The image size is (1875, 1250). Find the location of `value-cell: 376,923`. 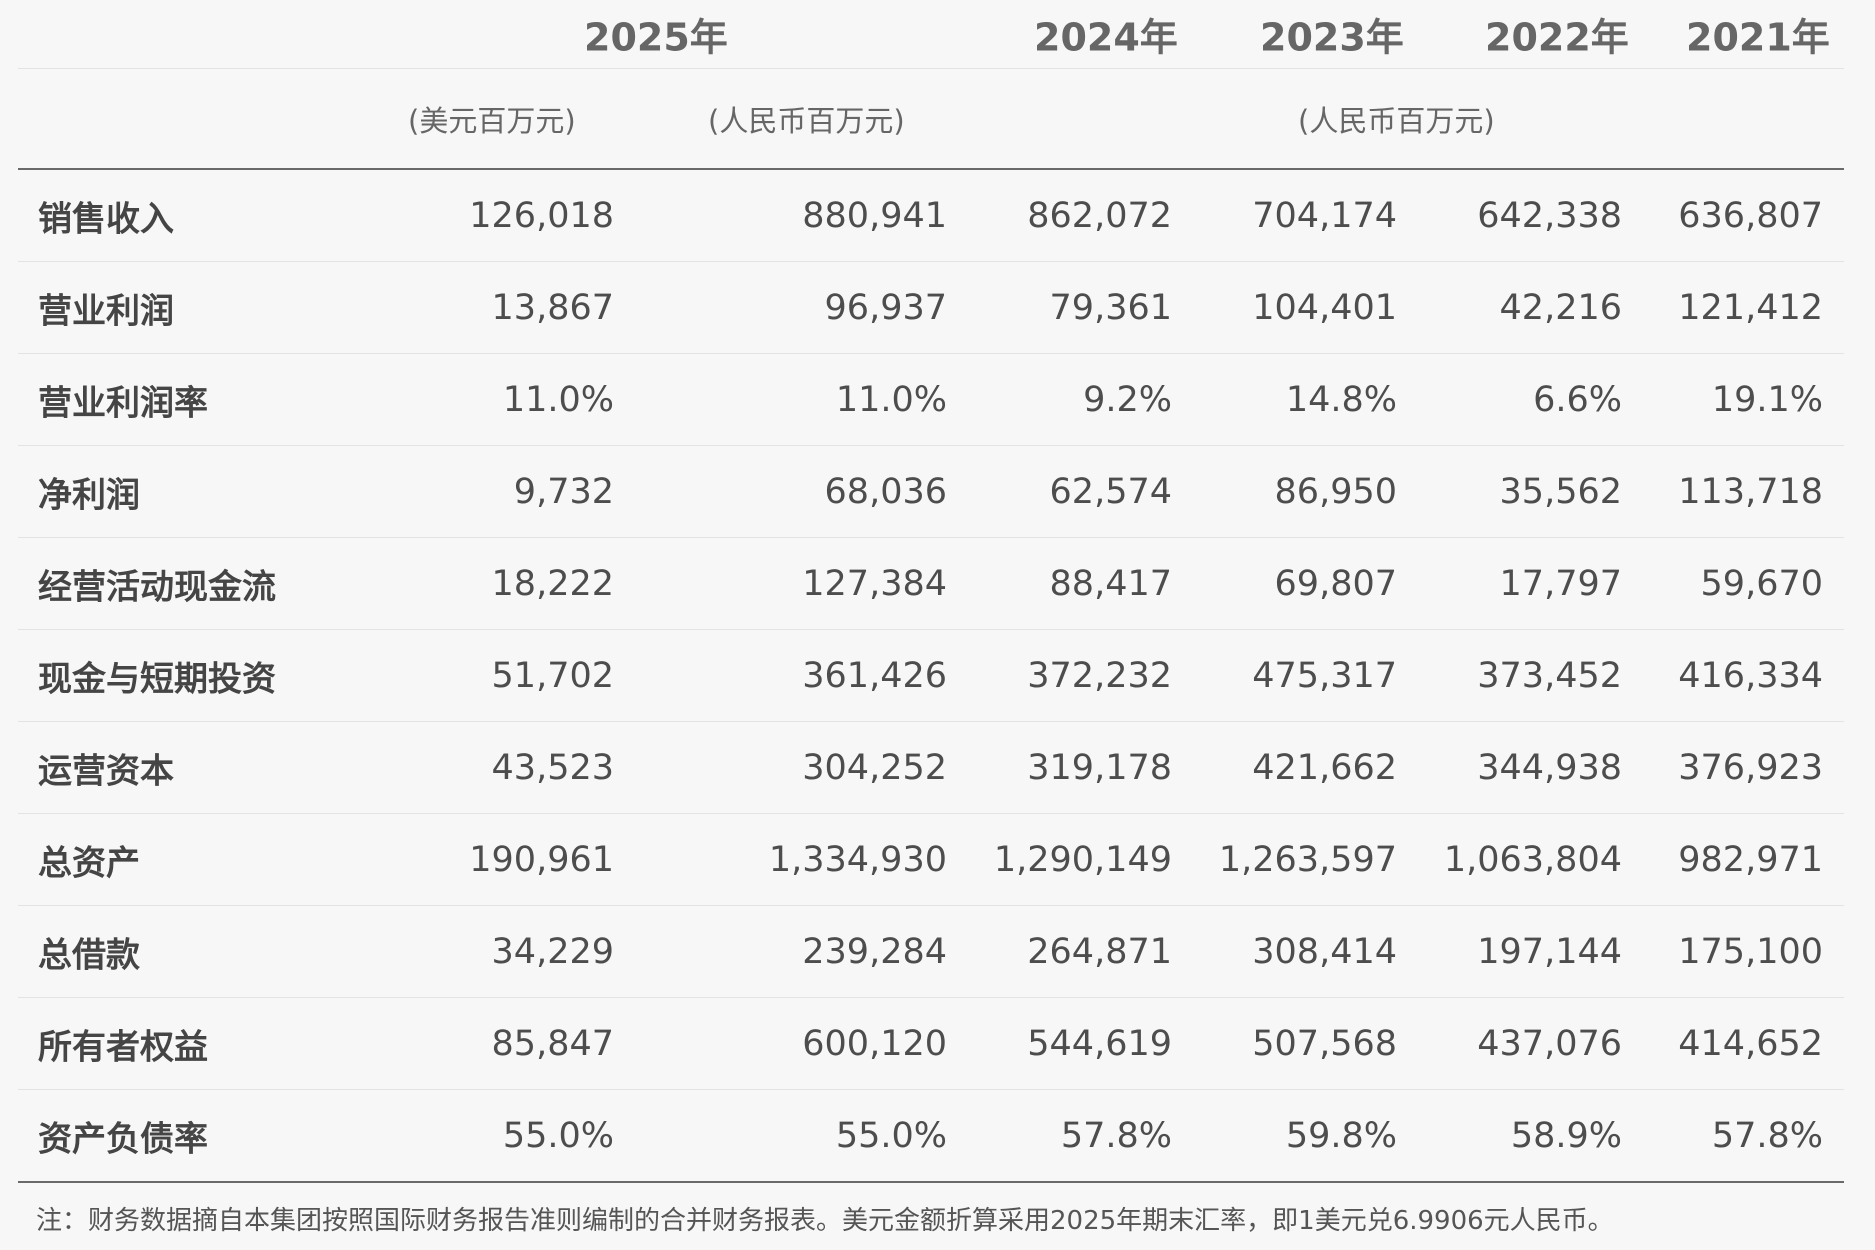

value-cell: 376,923 is located at coordinates (1750, 767).